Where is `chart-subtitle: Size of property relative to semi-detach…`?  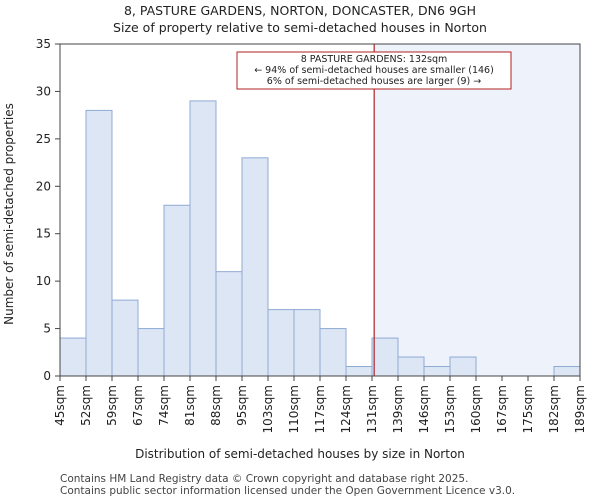 chart-subtitle: Size of property relative to semi-detach… is located at coordinates (300, 27).